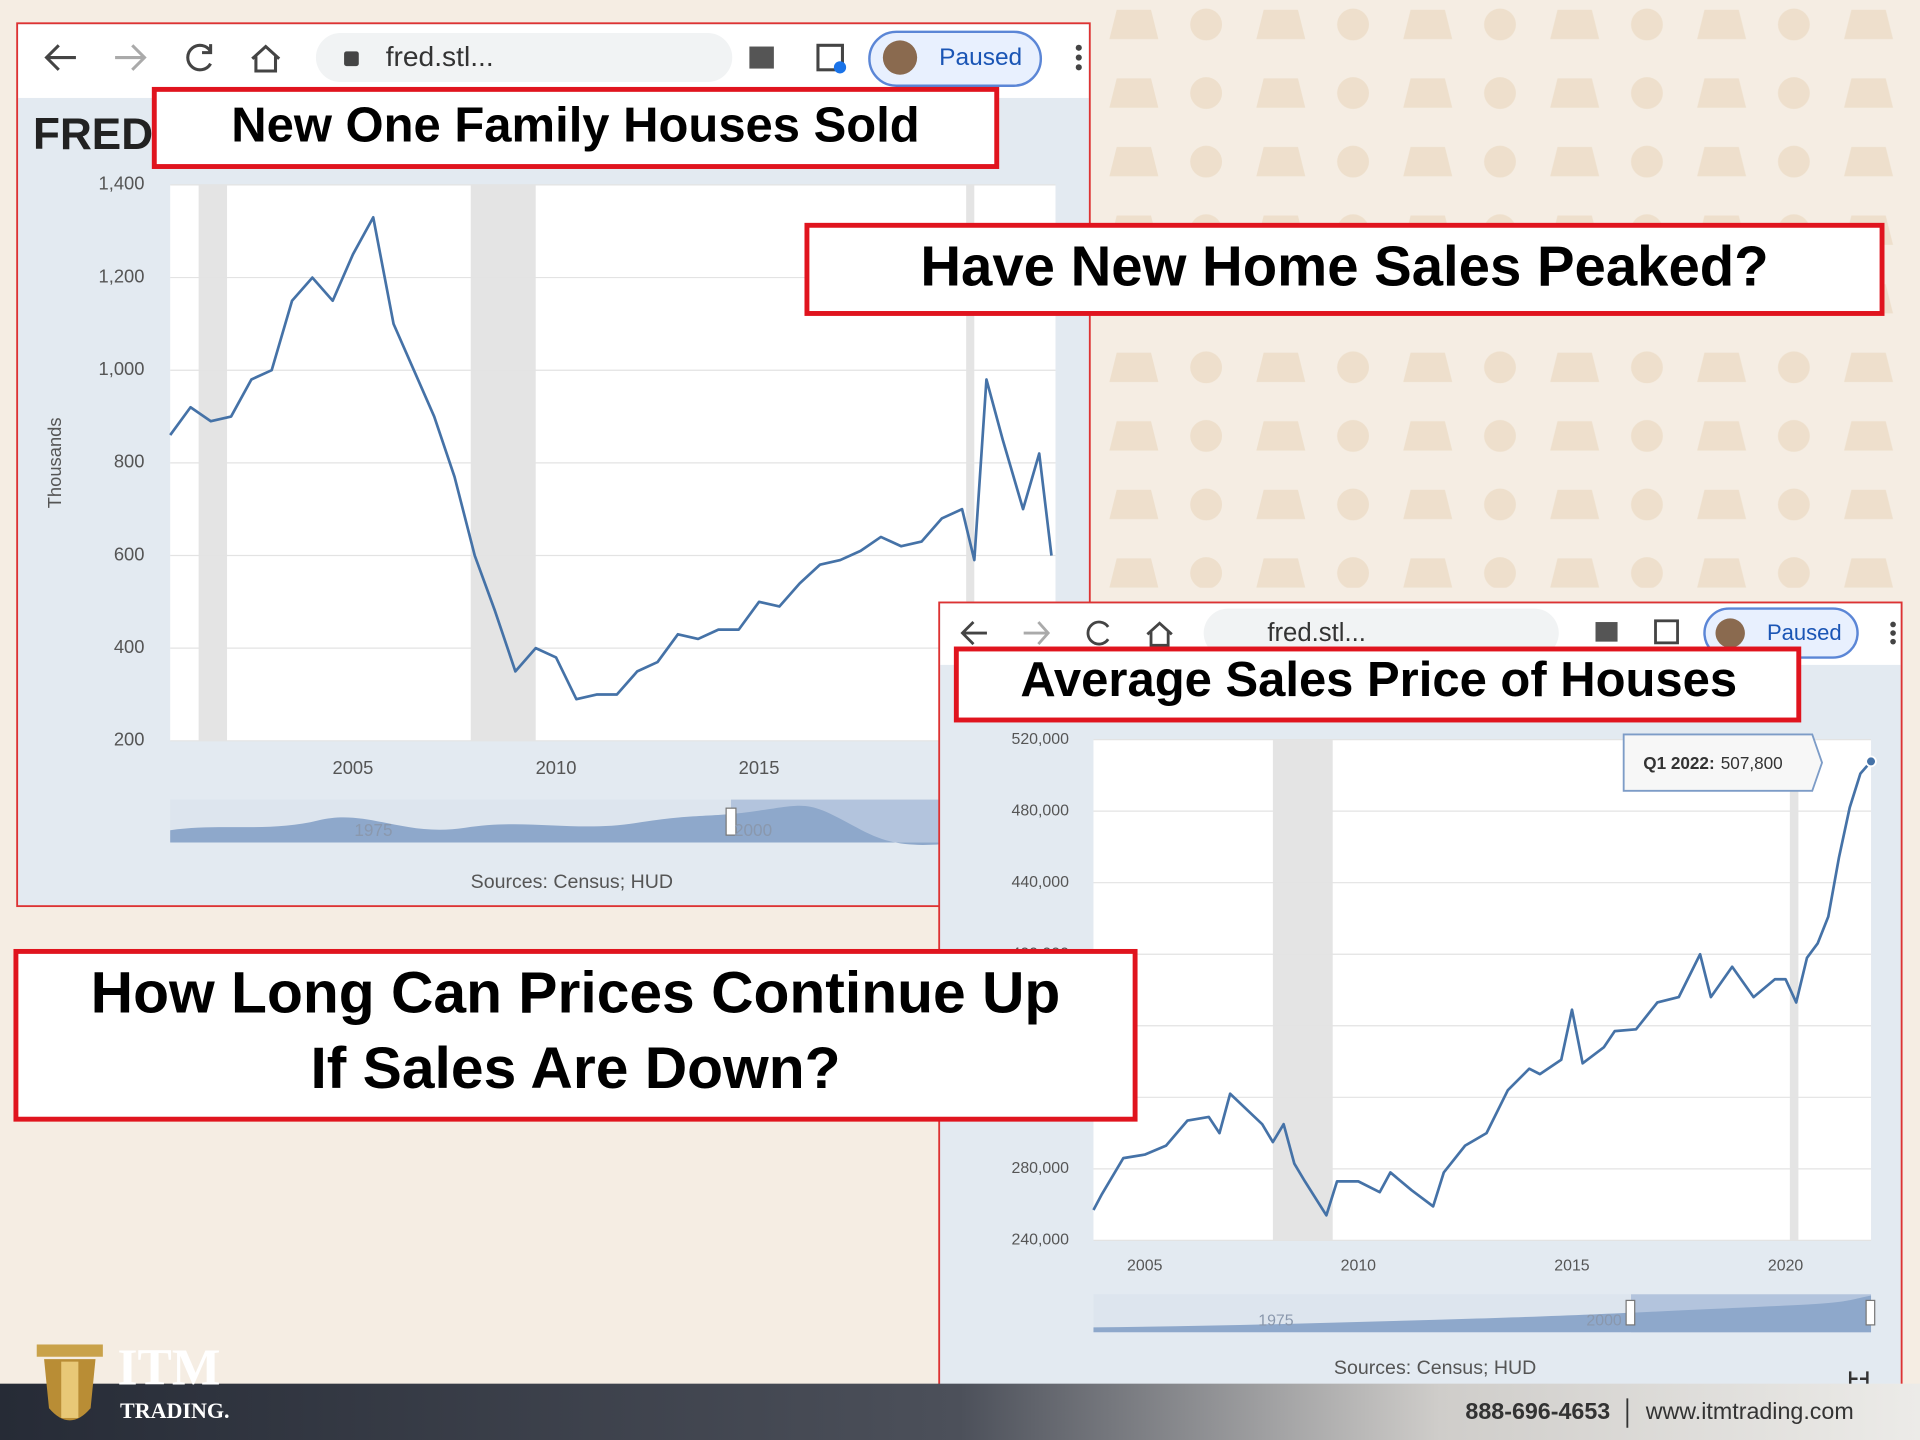 The image size is (1920, 1440). Describe the element at coordinates (1858, 1379) in the screenshot. I see `fullscreen-icon` at that location.